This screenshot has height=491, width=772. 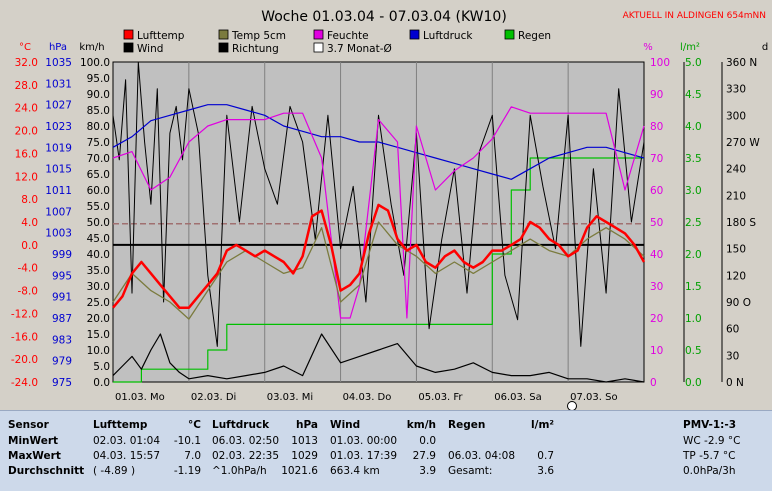 I want to click on current-time-marker, so click(x=572, y=406).